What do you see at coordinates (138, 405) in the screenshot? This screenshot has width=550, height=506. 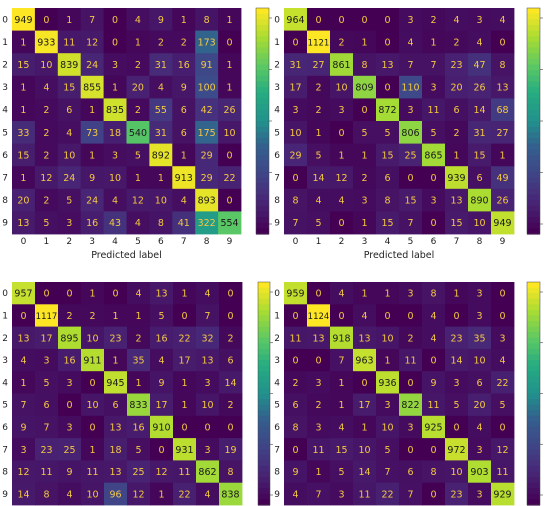 I see `cell-value-label: 833` at bounding box center [138, 405].